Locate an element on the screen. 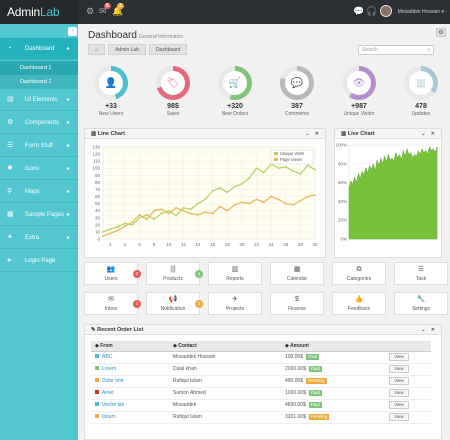 The width and height of the screenshot is (450, 440). mail-icon: ✉ is located at coordinates (103, 11).